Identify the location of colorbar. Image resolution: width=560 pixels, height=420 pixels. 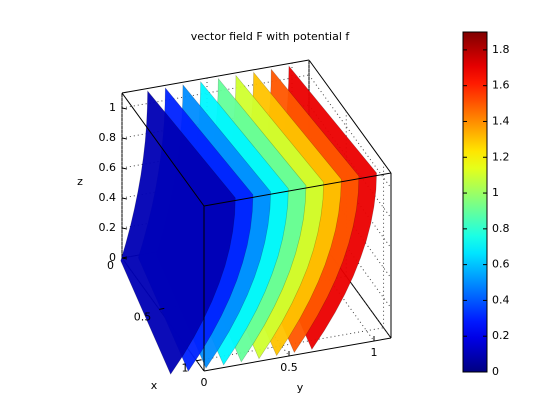
(475, 202).